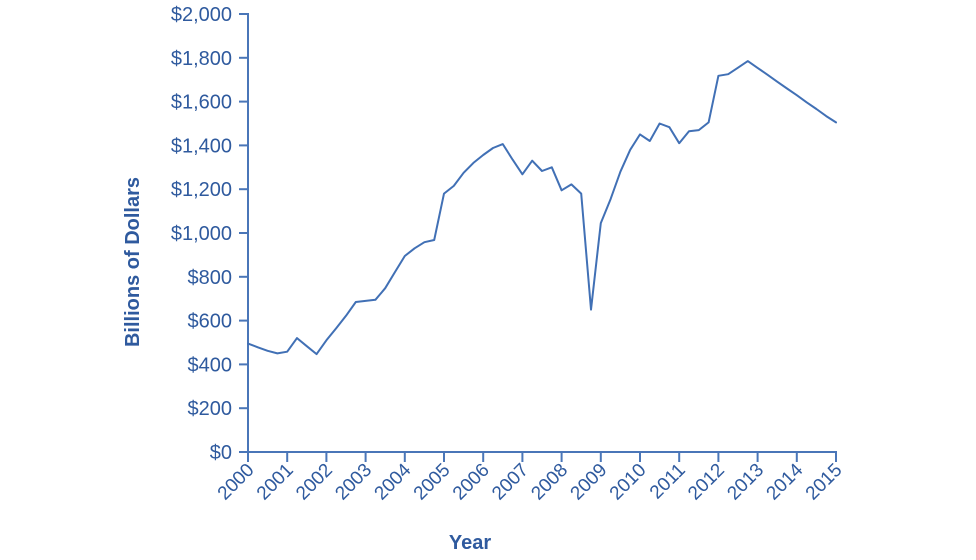  What do you see at coordinates (210, 278) in the screenshot?
I see `y-tick-label: $800` at bounding box center [210, 278].